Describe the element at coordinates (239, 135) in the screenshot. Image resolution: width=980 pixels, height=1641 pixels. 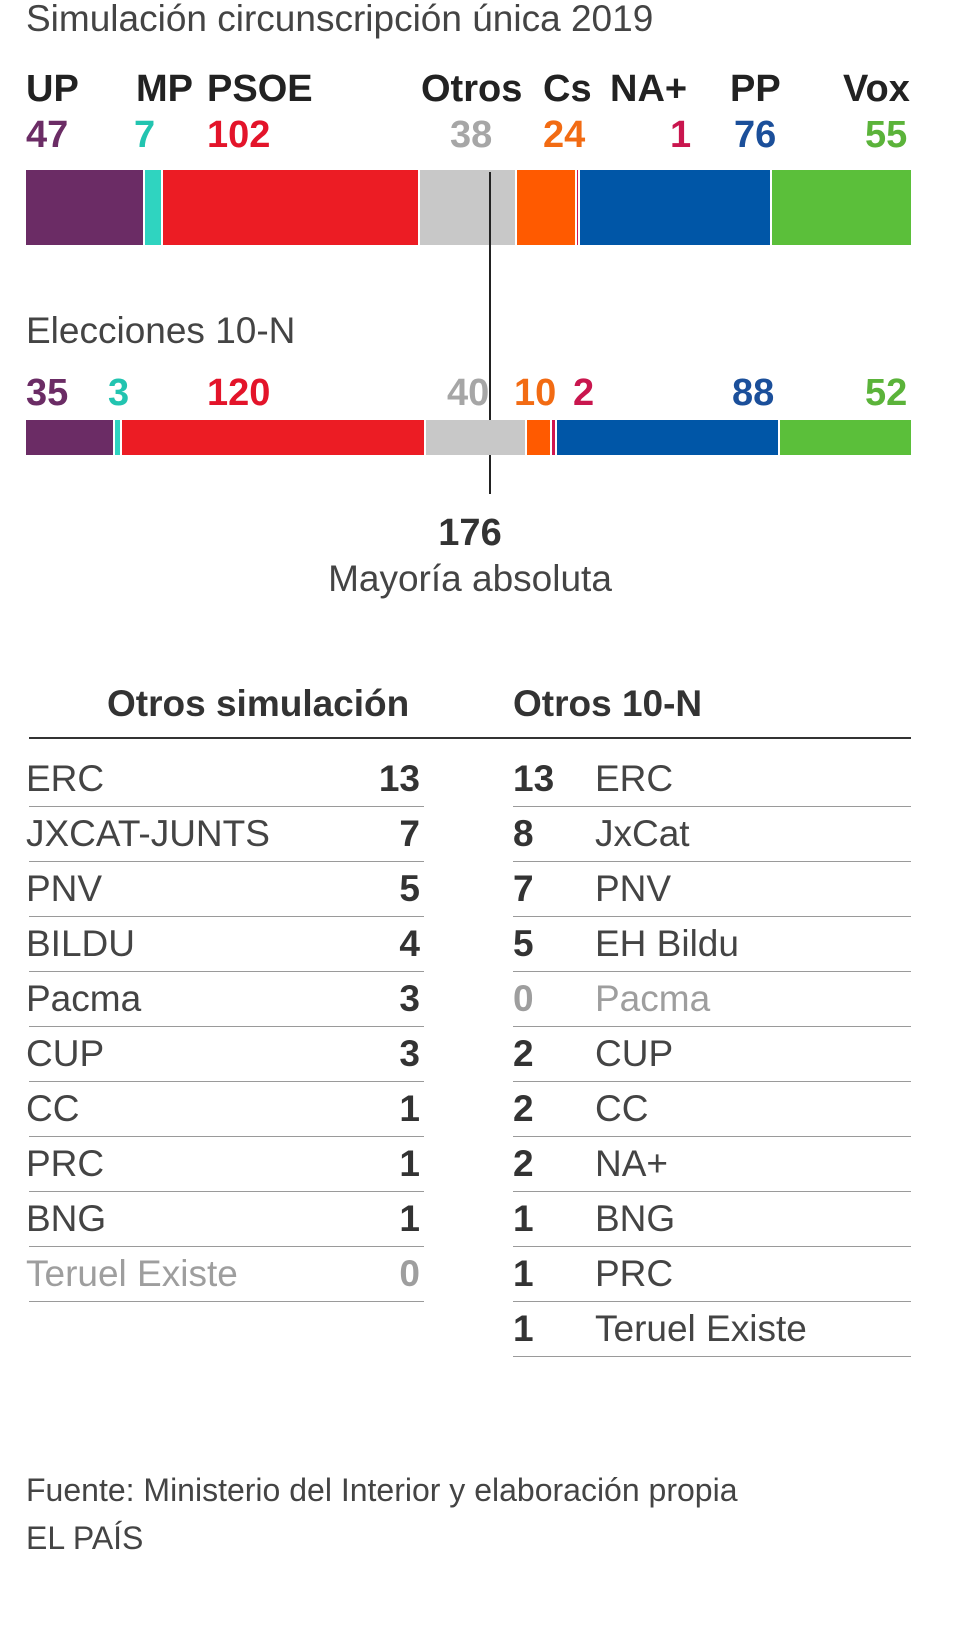
I see `sim-value-psoe: 102` at that location.